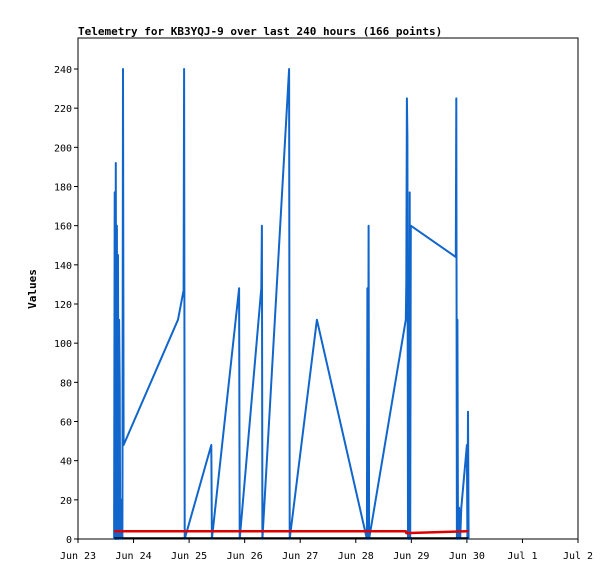 This screenshot has width=615, height=579. I want to click on y-tick-label: 220, so click(63, 109).